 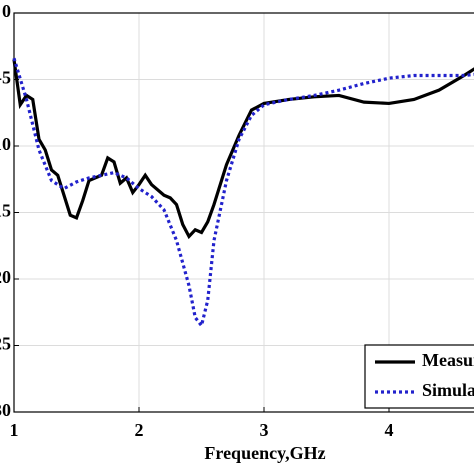 I want to click on y-tick-label: -10, so click(x=5, y=144).